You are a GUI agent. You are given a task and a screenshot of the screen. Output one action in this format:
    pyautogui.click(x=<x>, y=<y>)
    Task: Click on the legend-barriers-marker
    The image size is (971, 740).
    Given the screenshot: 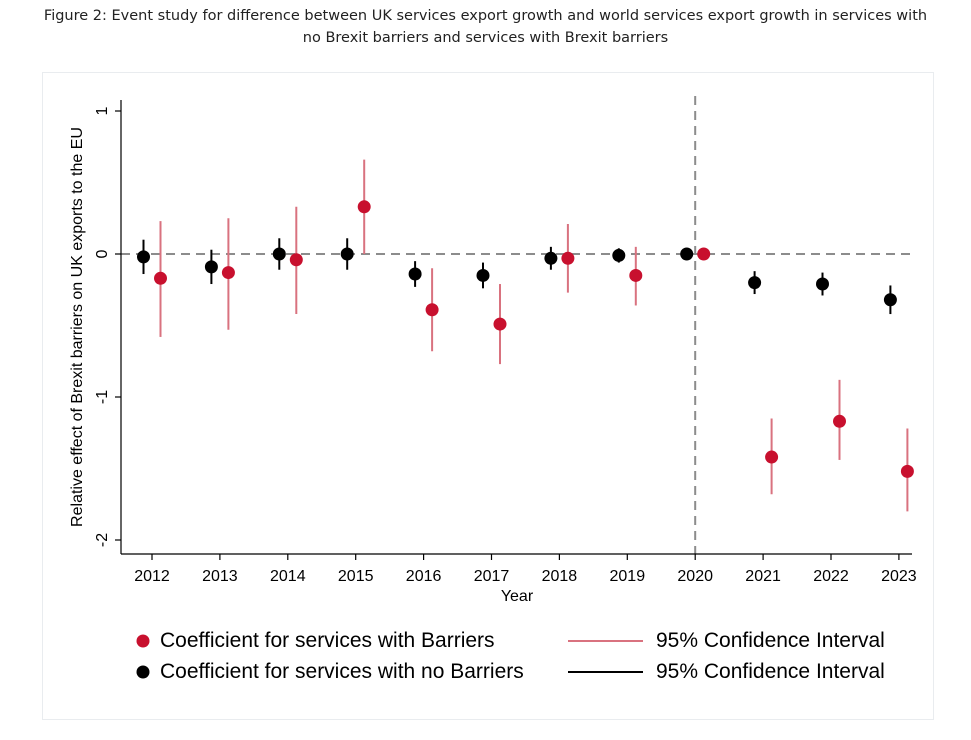 What is the action you would take?
    pyautogui.click(x=143, y=641)
    